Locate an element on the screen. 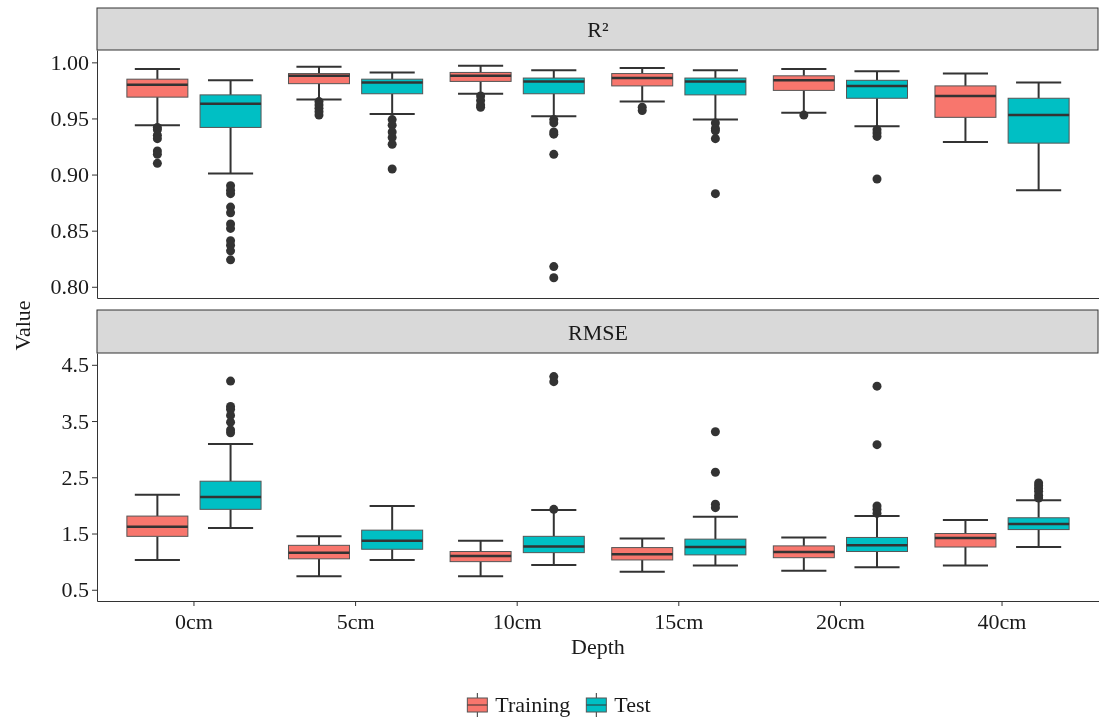 The height and width of the screenshot is (722, 1099). y-tick-label: 0.90 is located at coordinates (69, 175).